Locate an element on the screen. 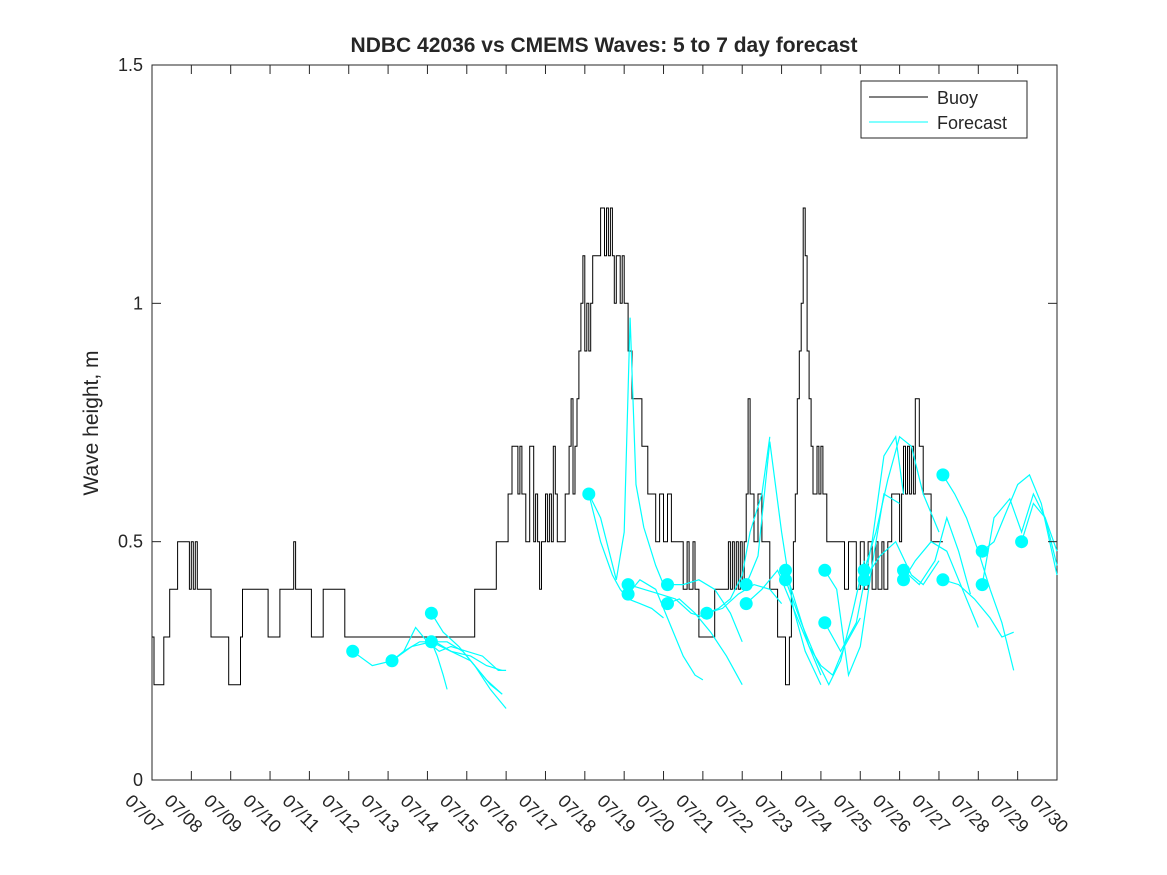 The height and width of the screenshot is (875, 1167). y-tick-label: 1.5 is located at coordinates (130, 65).